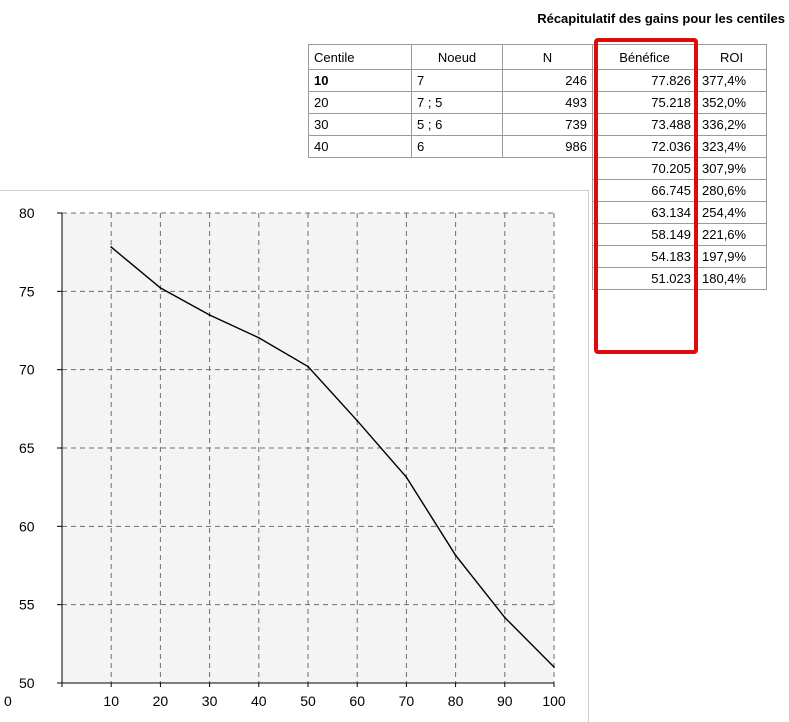  What do you see at coordinates (731, 278) in the screenshot?
I see `cell-roi: 180,4%` at bounding box center [731, 278].